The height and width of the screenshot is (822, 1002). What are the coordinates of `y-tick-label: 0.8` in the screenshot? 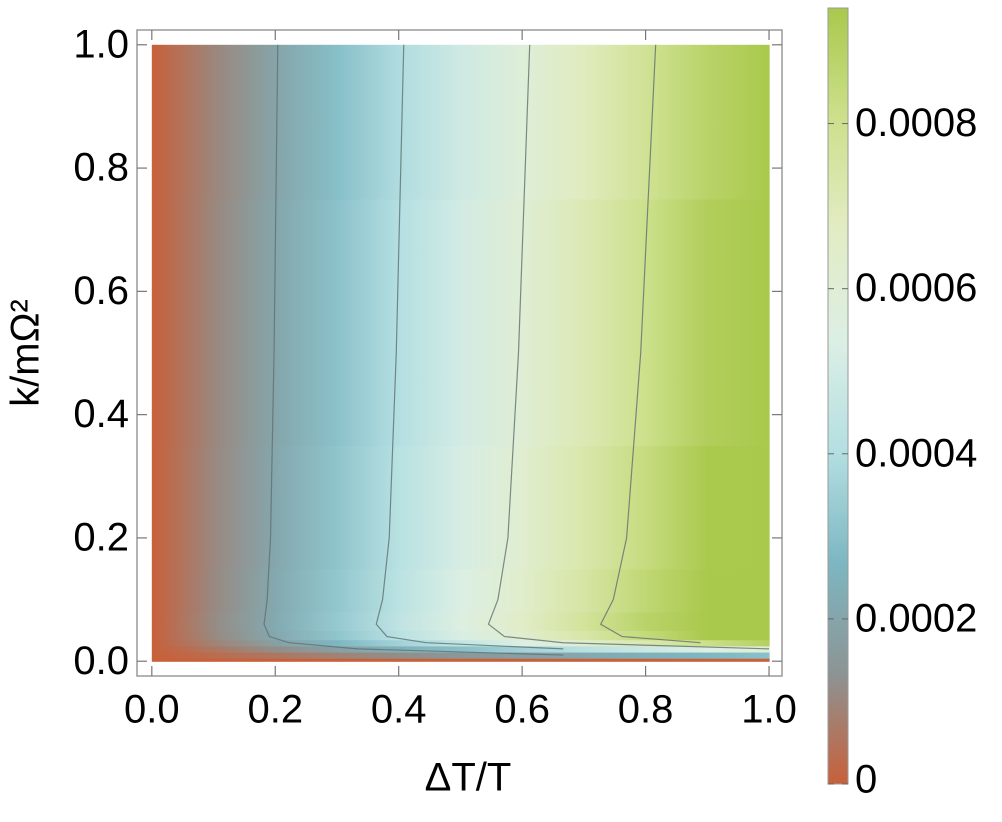 It's located at (101, 168).